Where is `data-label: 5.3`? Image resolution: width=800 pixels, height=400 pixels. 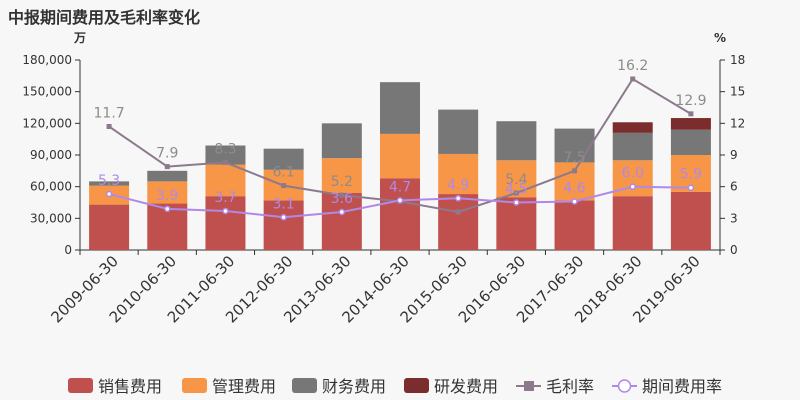 data-label: 5.3 is located at coordinates (109, 181).